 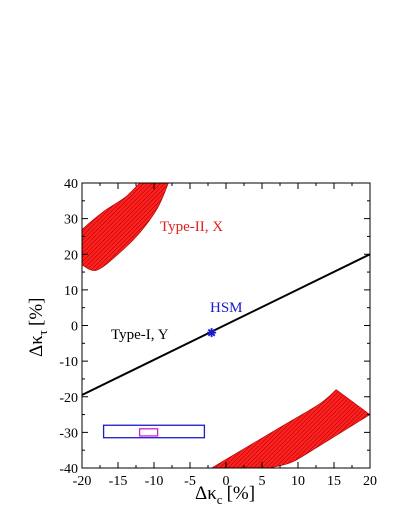 What do you see at coordinates (71, 220) in the screenshot?
I see `y-tick-label: 30` at bounding box center [71, 220].